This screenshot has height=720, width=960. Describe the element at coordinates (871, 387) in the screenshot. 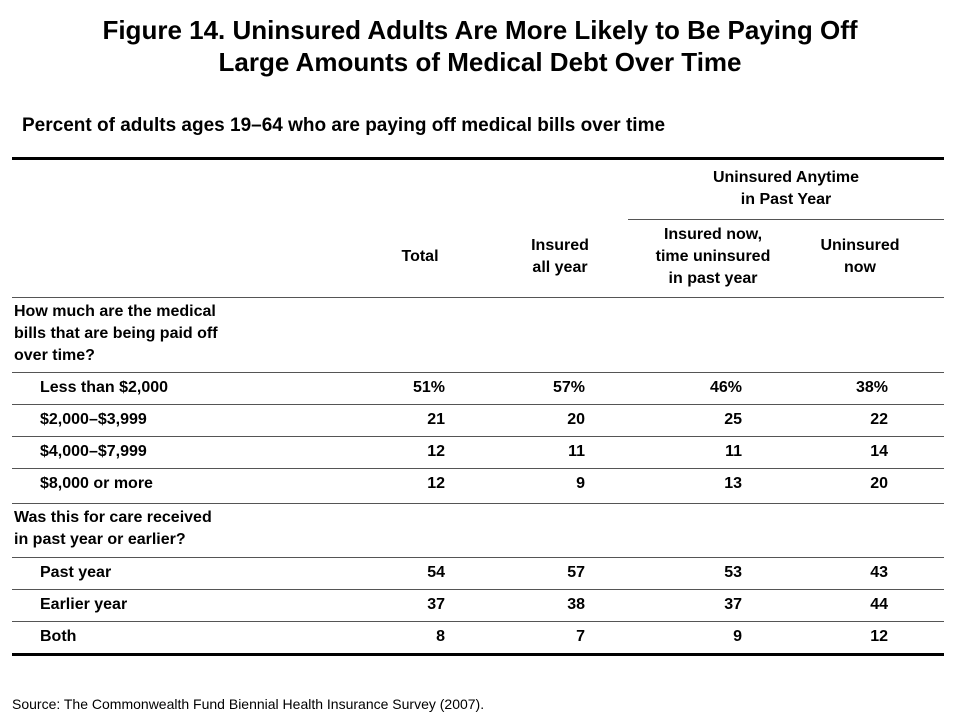

I see `table-cell: 38%` at that location.